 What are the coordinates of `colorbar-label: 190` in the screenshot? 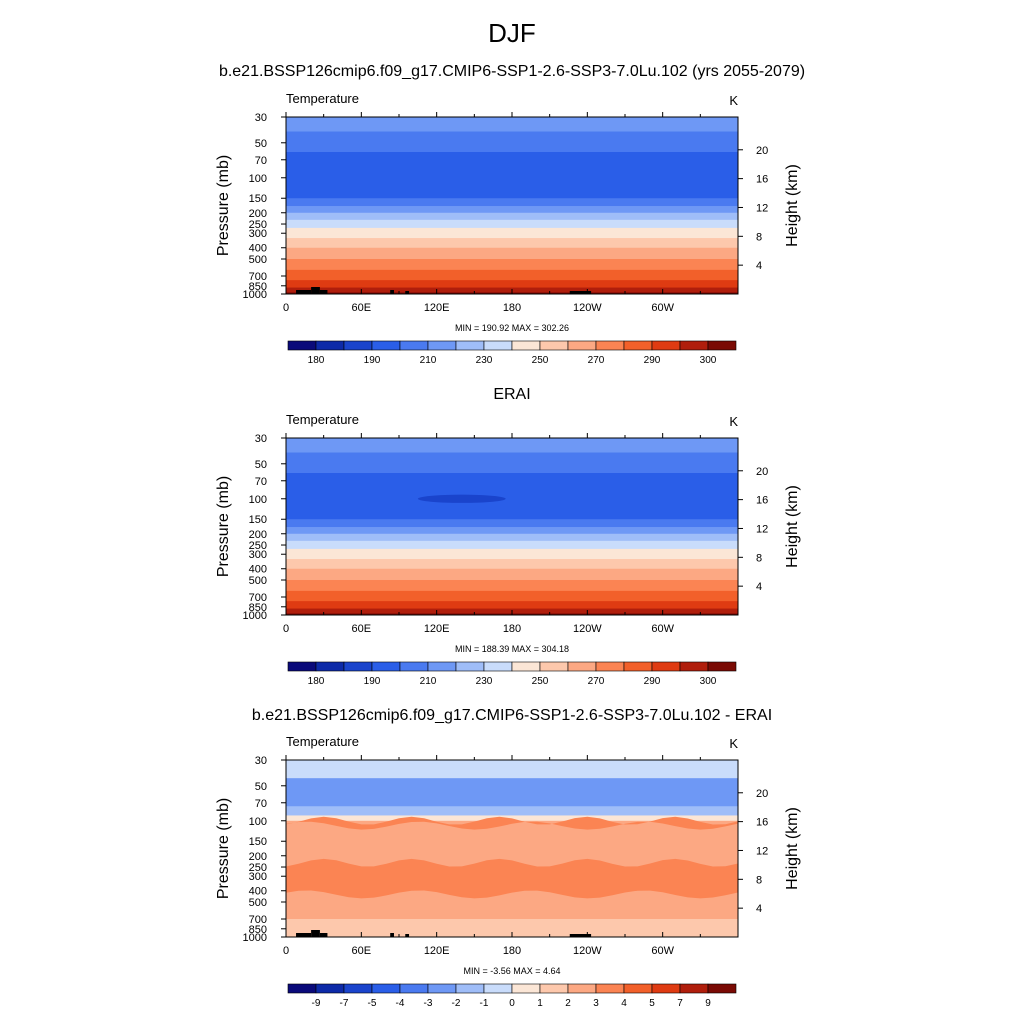 It's located at (372, 360).